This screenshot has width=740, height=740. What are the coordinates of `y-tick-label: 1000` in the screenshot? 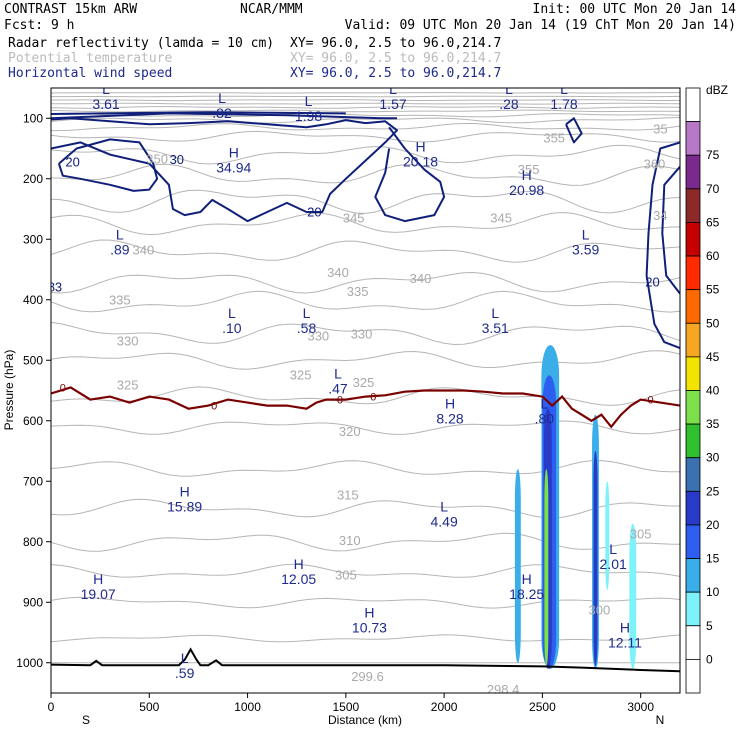 It's located at (29, 663).